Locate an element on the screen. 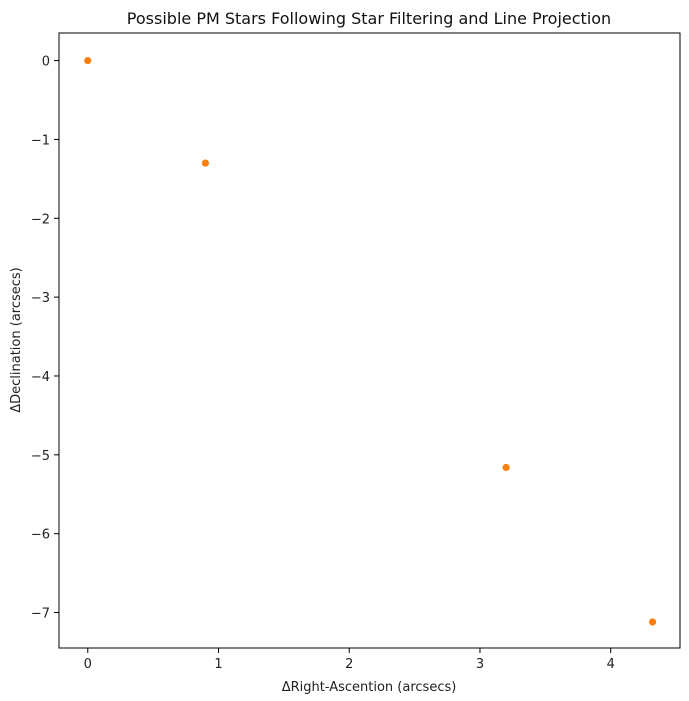  y-tick-label: −5 is located at coordinates (40, 456).